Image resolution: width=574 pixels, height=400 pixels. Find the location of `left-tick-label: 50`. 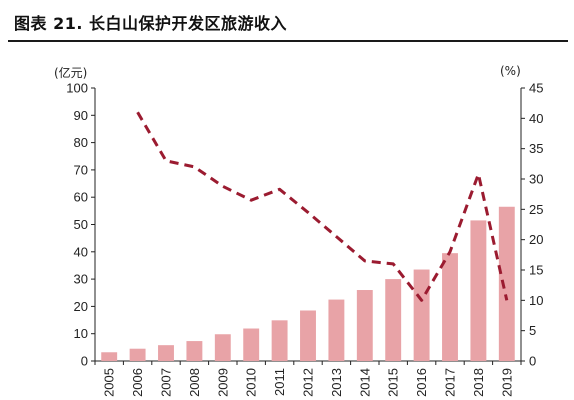

left-tick-label: 50 is located at coordinates (81, 224).